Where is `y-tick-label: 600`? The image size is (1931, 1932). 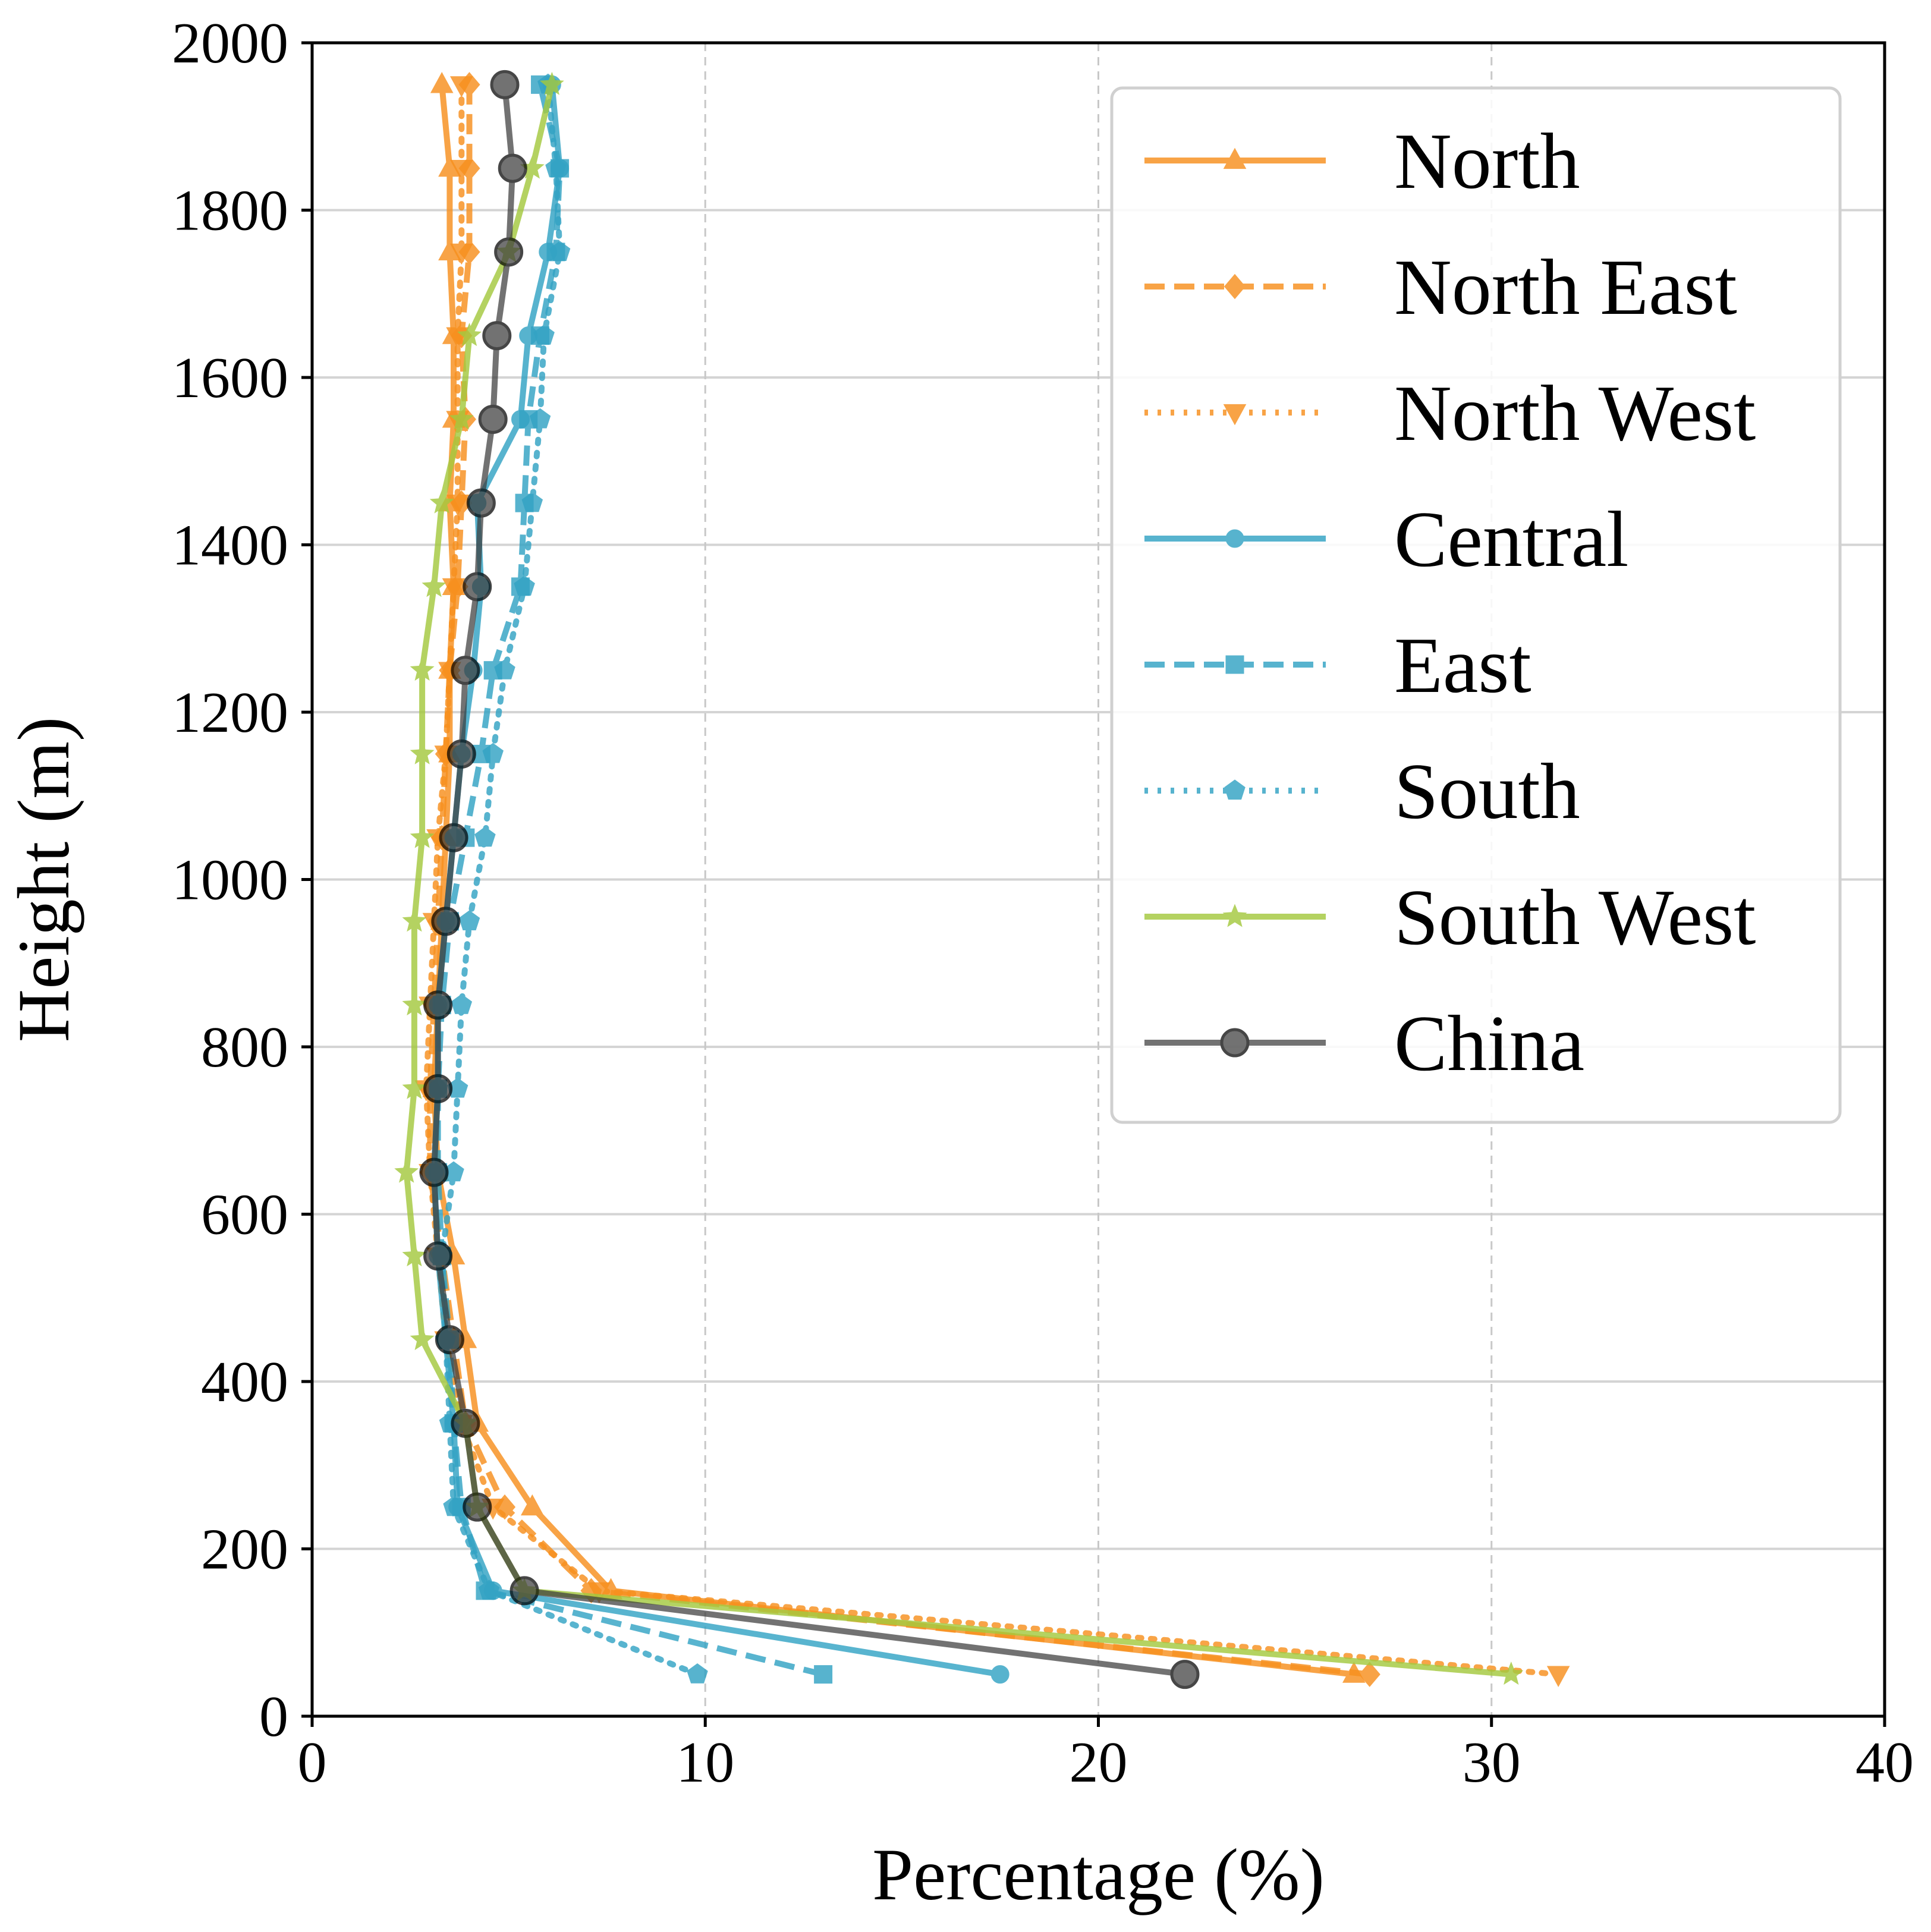 y-tick-label: 600 is located at coordinates (244, 1215).